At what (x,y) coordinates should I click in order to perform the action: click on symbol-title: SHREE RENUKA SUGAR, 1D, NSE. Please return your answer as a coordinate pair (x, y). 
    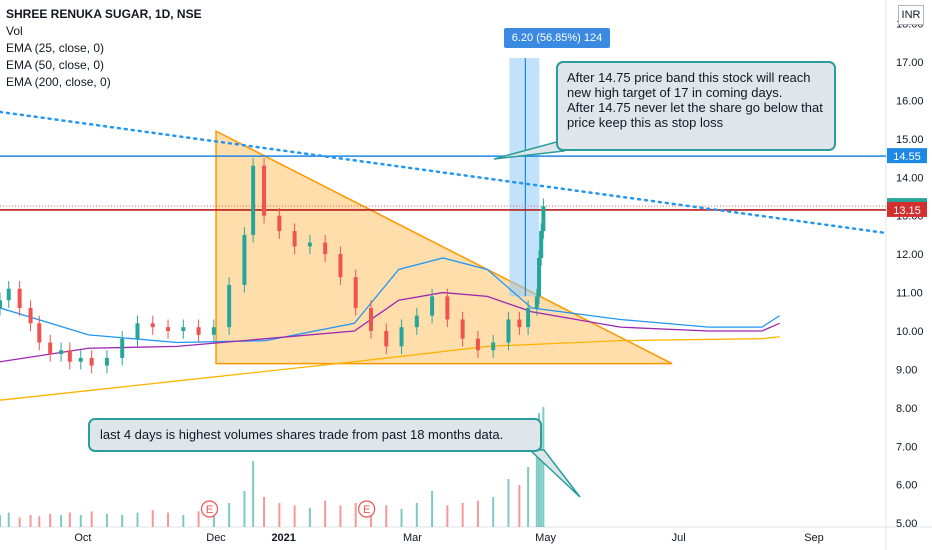
    Looking at the image, I should click on (104, 14).